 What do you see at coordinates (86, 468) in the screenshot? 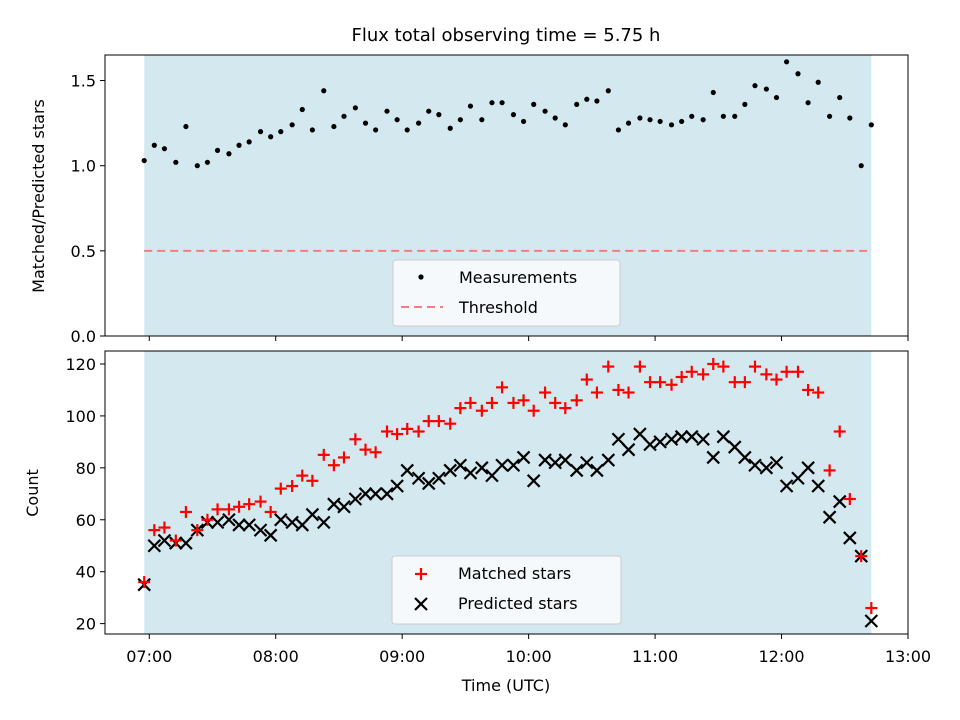
I see `y-tick-label: 80` at bounding box center [86, 468].